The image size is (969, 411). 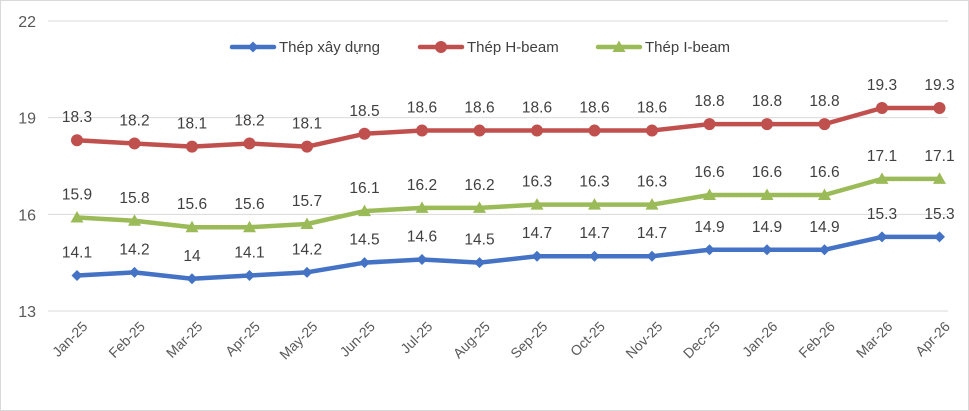 What do you see at coordinates (184, 339) in the screenshot?
I see `x-tick-label: Mar-25` at bounding box center [184, 339].